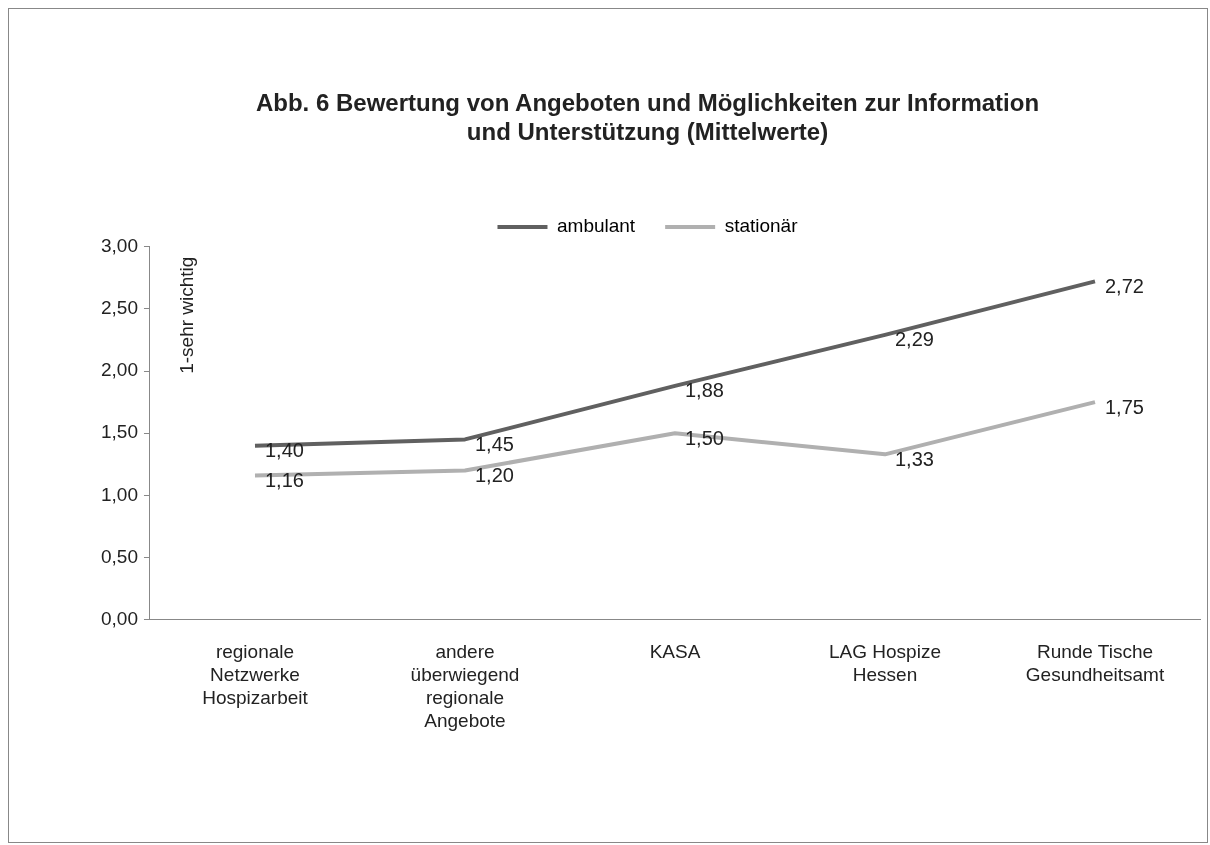 The image size is (1210, 845). Describe the element at coordinates (494, 475) in the screenshot. I see `data-label: 1,20` at that location.